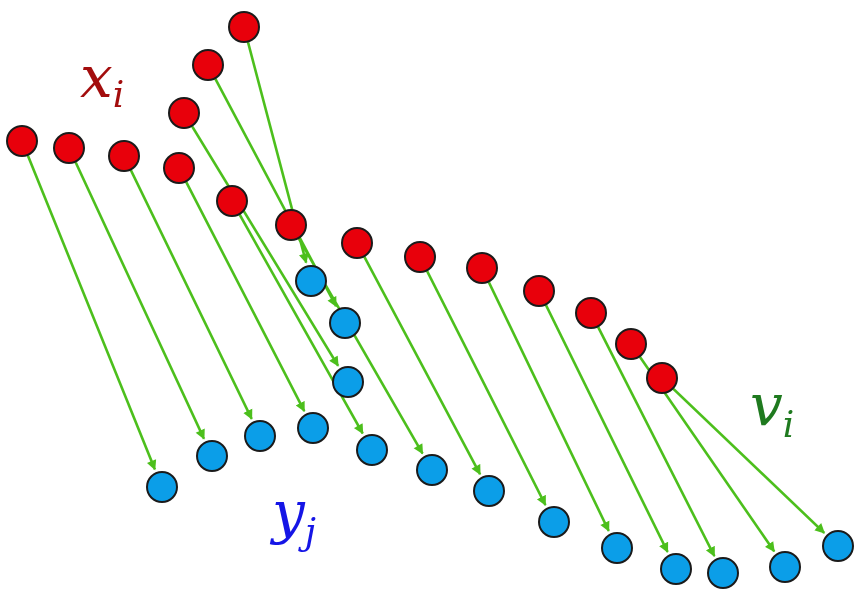 This screenshot has width=863, height=600. I want to click on target-label: yj, so click(292, 515).